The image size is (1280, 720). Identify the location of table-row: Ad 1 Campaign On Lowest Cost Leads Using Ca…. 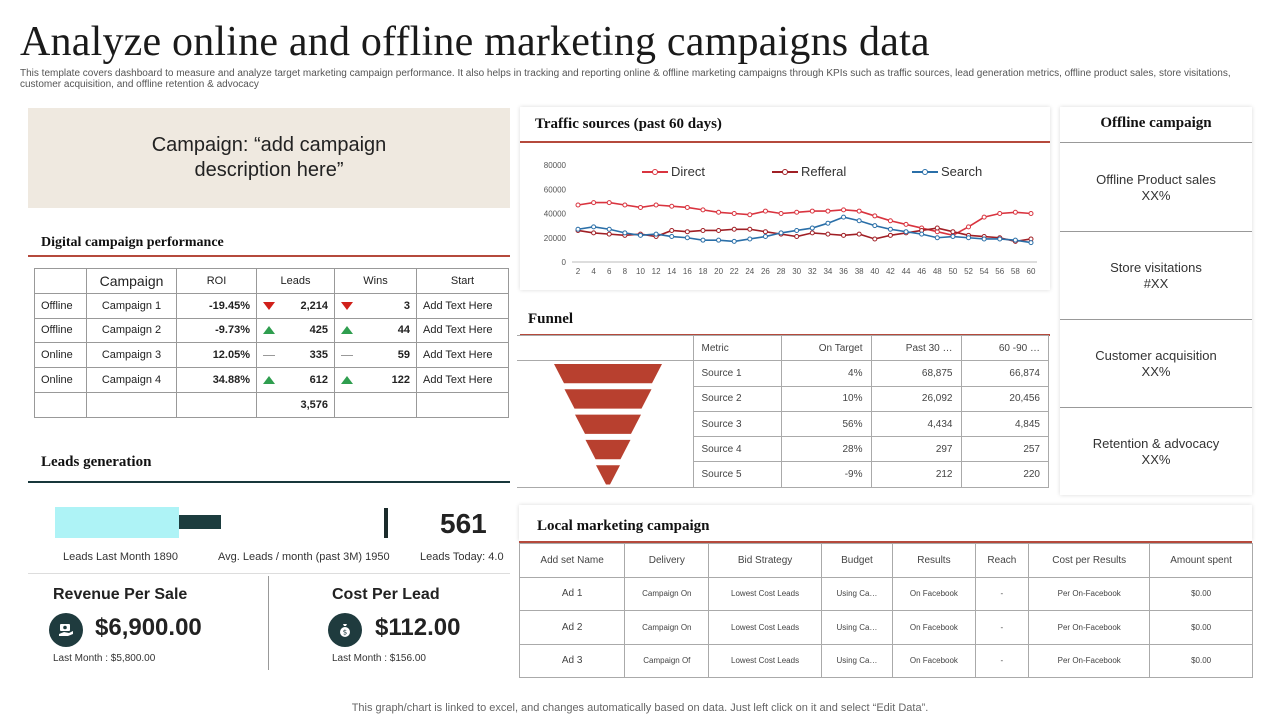
(885, 593).